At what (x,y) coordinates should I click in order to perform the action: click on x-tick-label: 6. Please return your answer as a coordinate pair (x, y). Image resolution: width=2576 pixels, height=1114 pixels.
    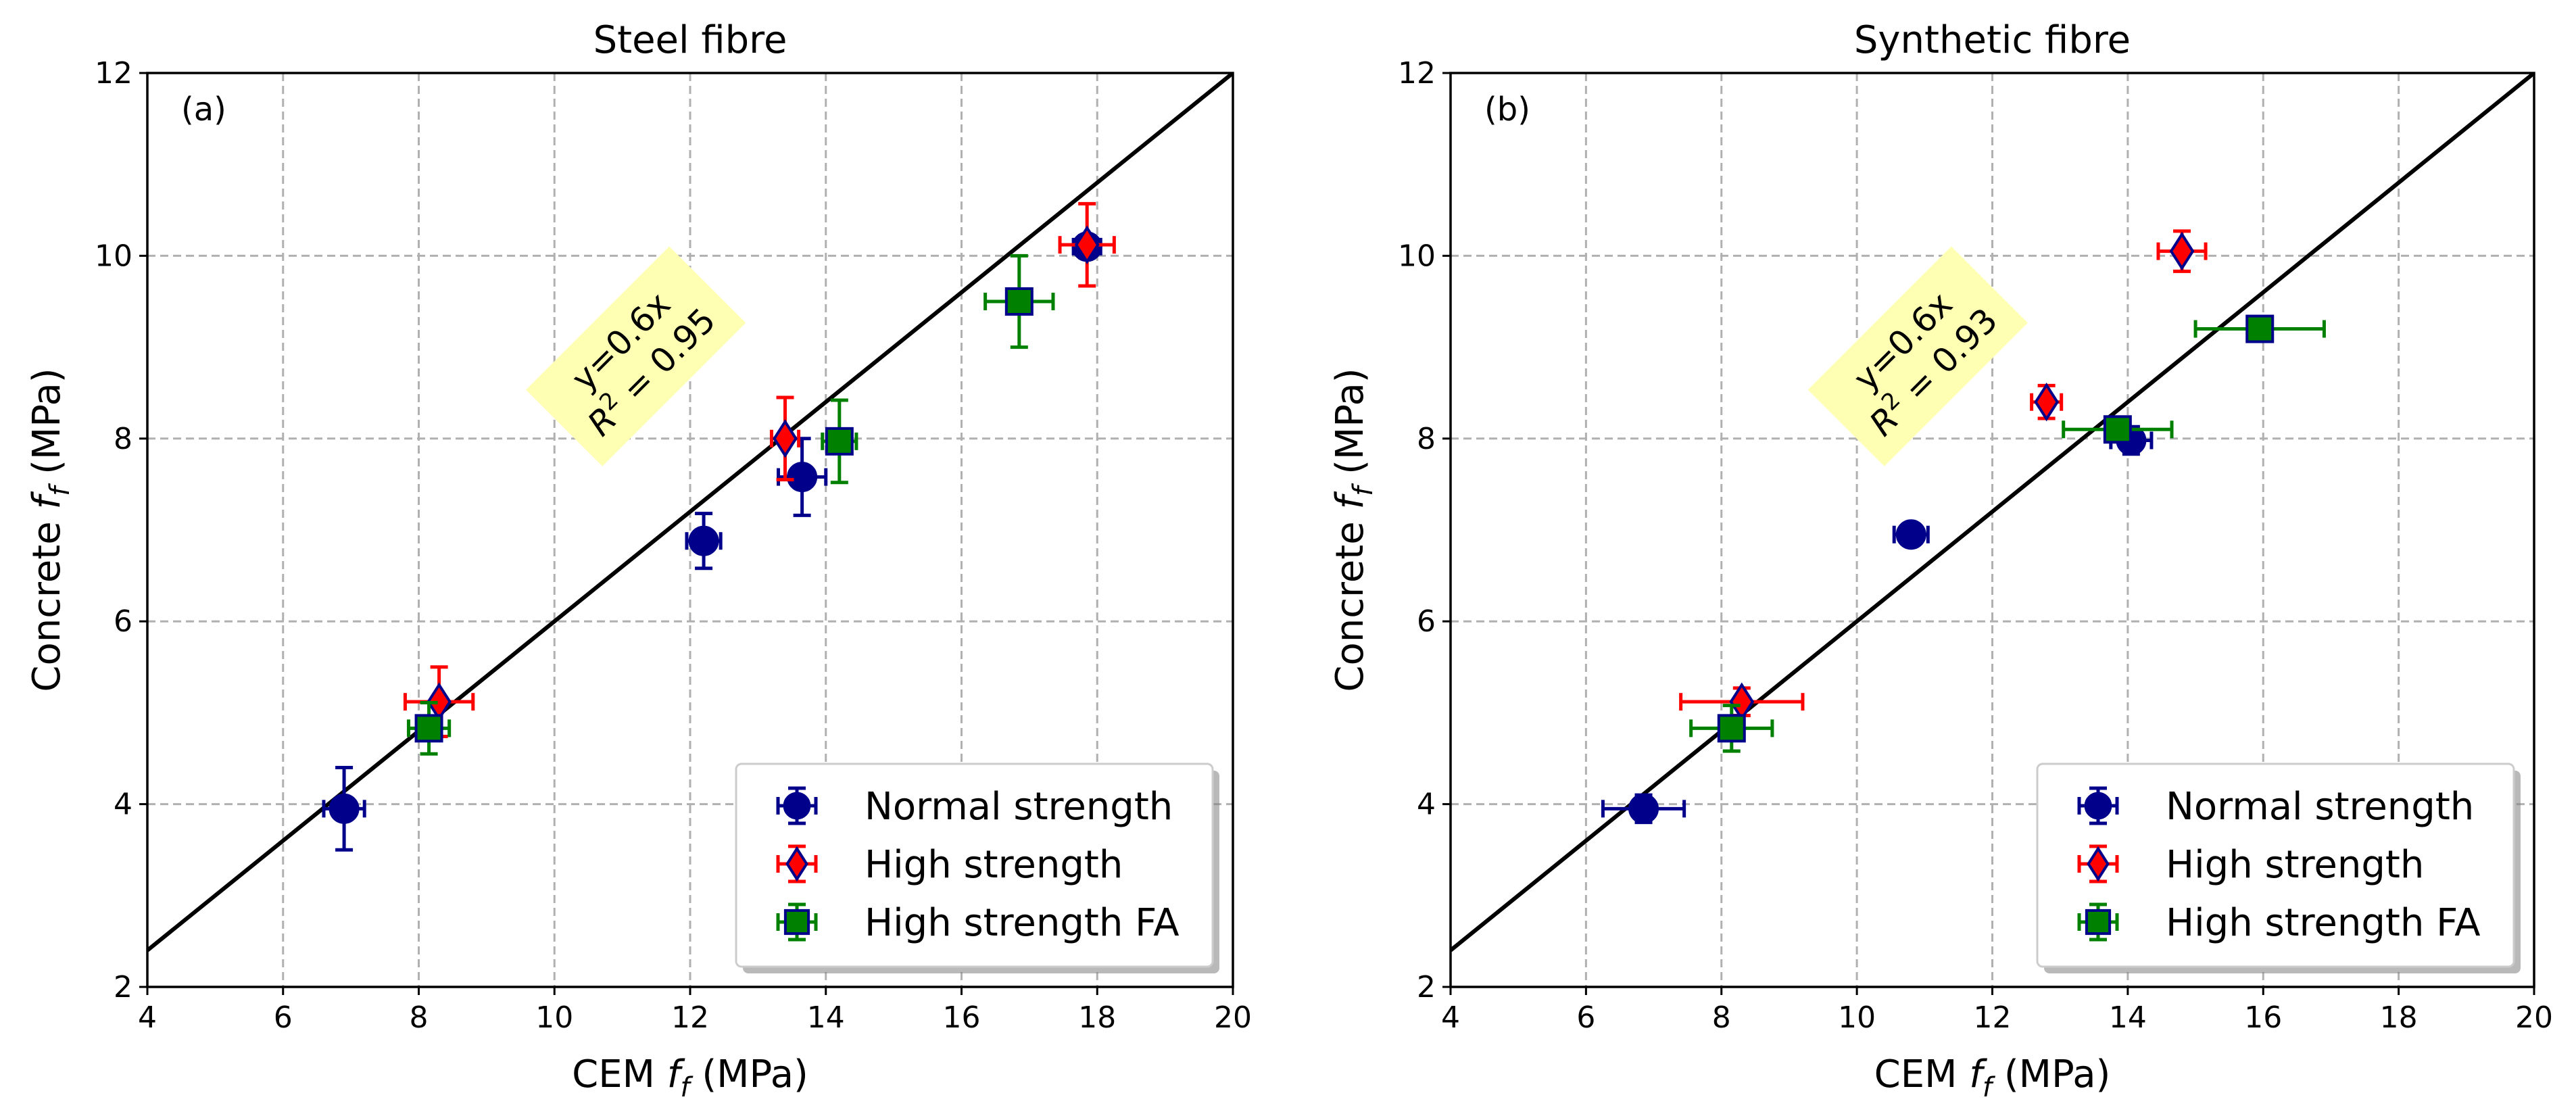
    Looking at the image, I should click on (283, 1018).